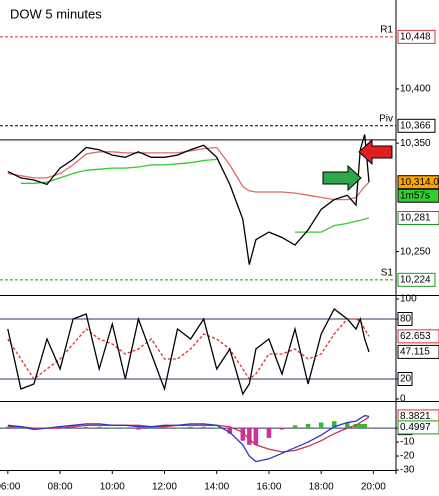  Describe the element at coordinates (415, 143) in the screenshot. I see `y-tick-label: 10,350` at that location.